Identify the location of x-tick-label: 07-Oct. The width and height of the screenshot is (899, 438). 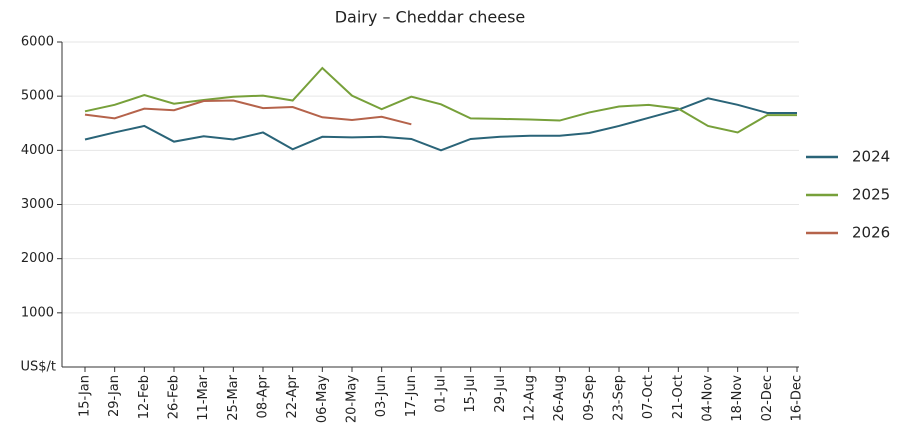
(648, 397).